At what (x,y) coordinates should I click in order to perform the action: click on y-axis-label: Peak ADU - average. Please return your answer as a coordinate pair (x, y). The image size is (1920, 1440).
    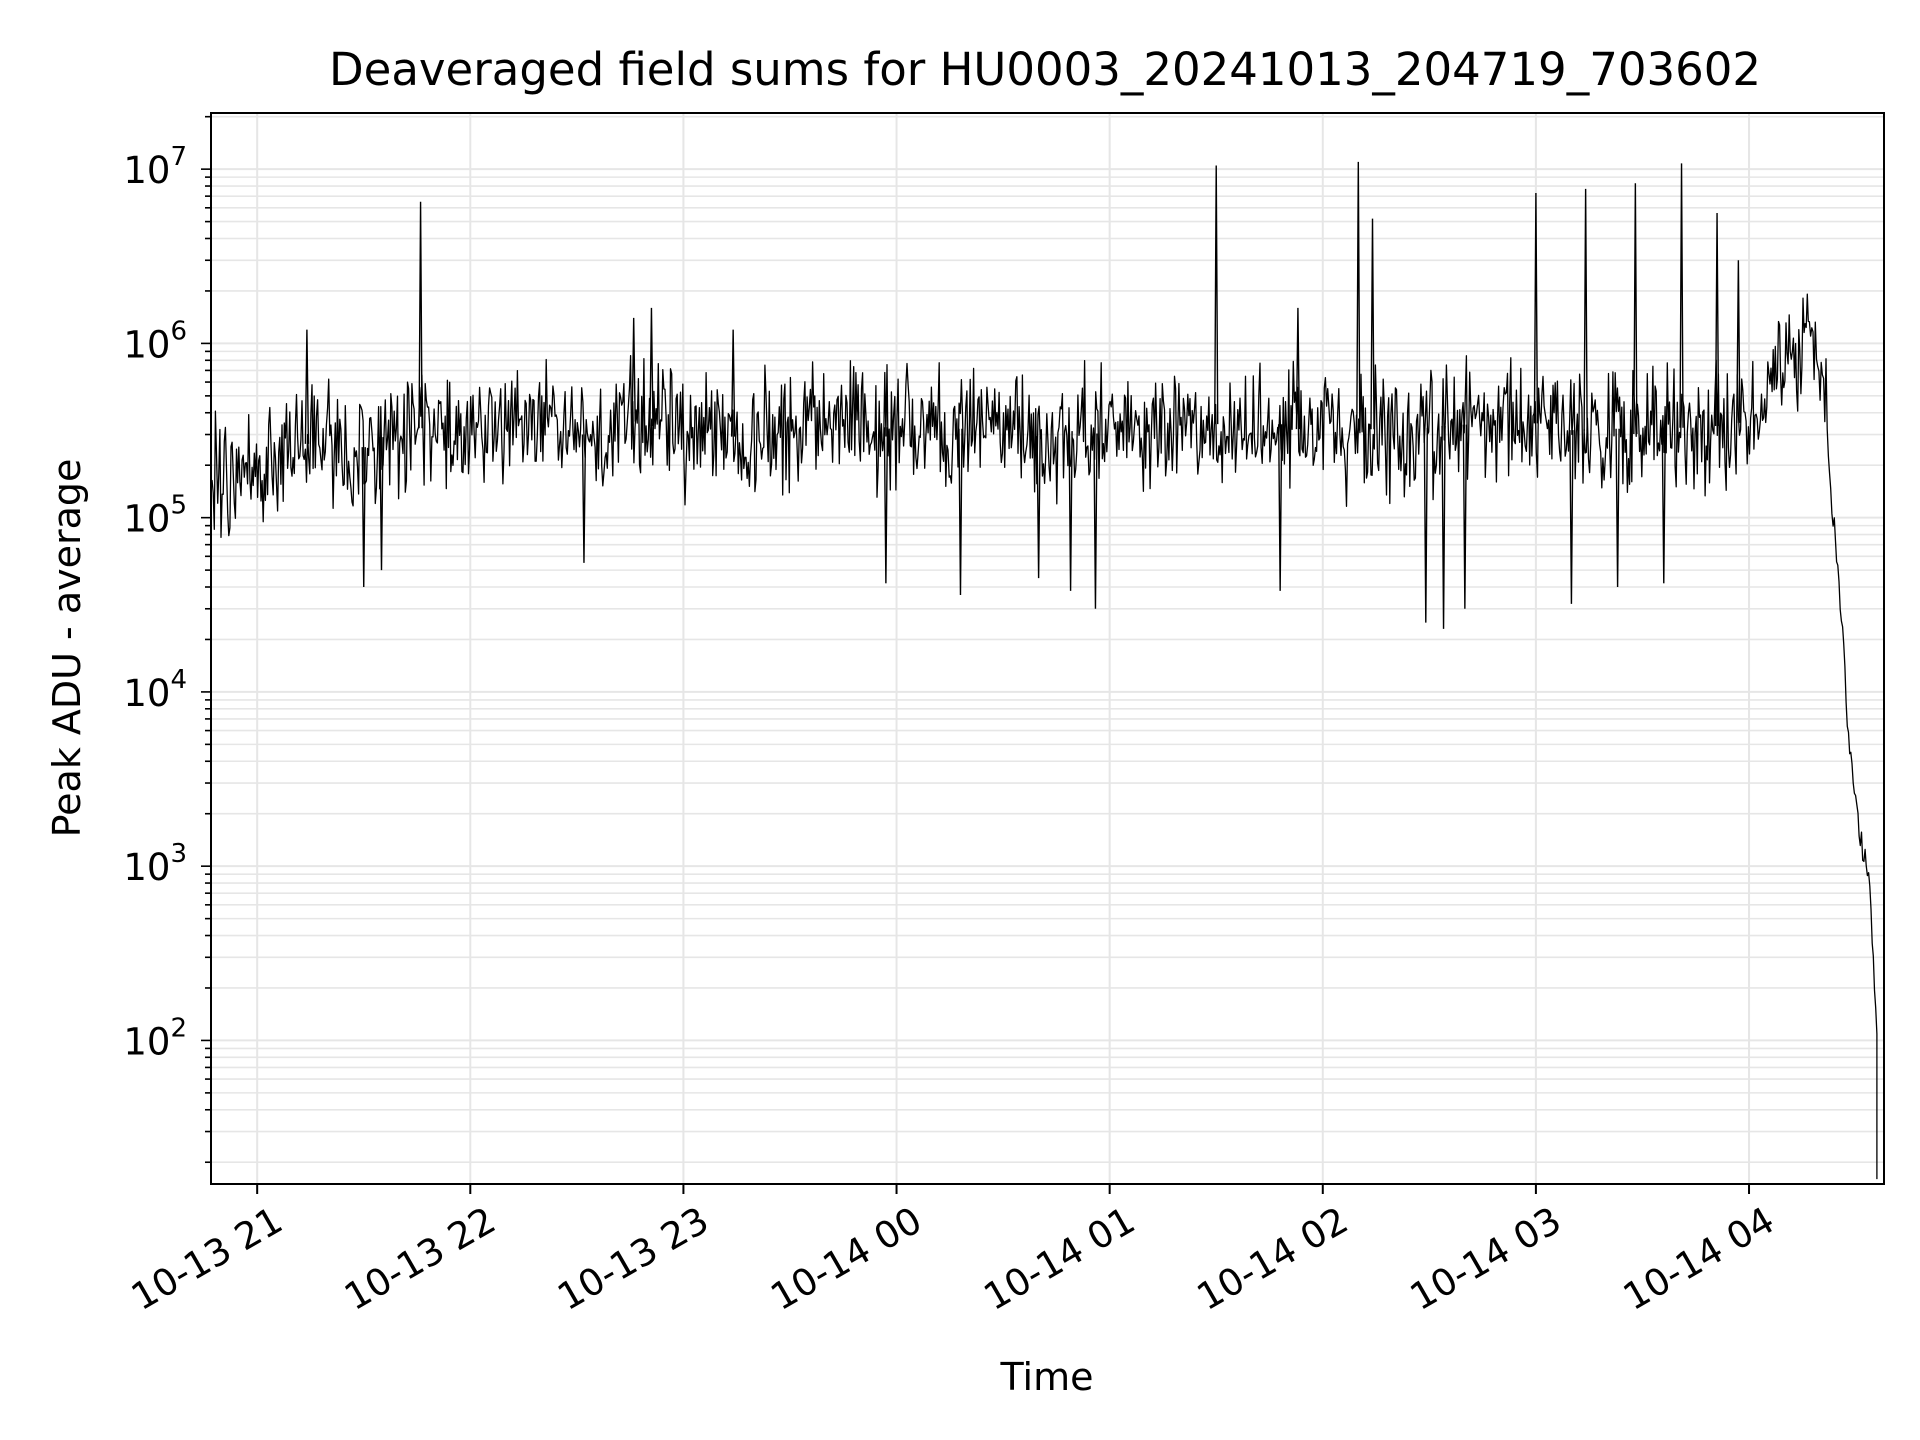
    Looking at the image, I should click on (67, 648).